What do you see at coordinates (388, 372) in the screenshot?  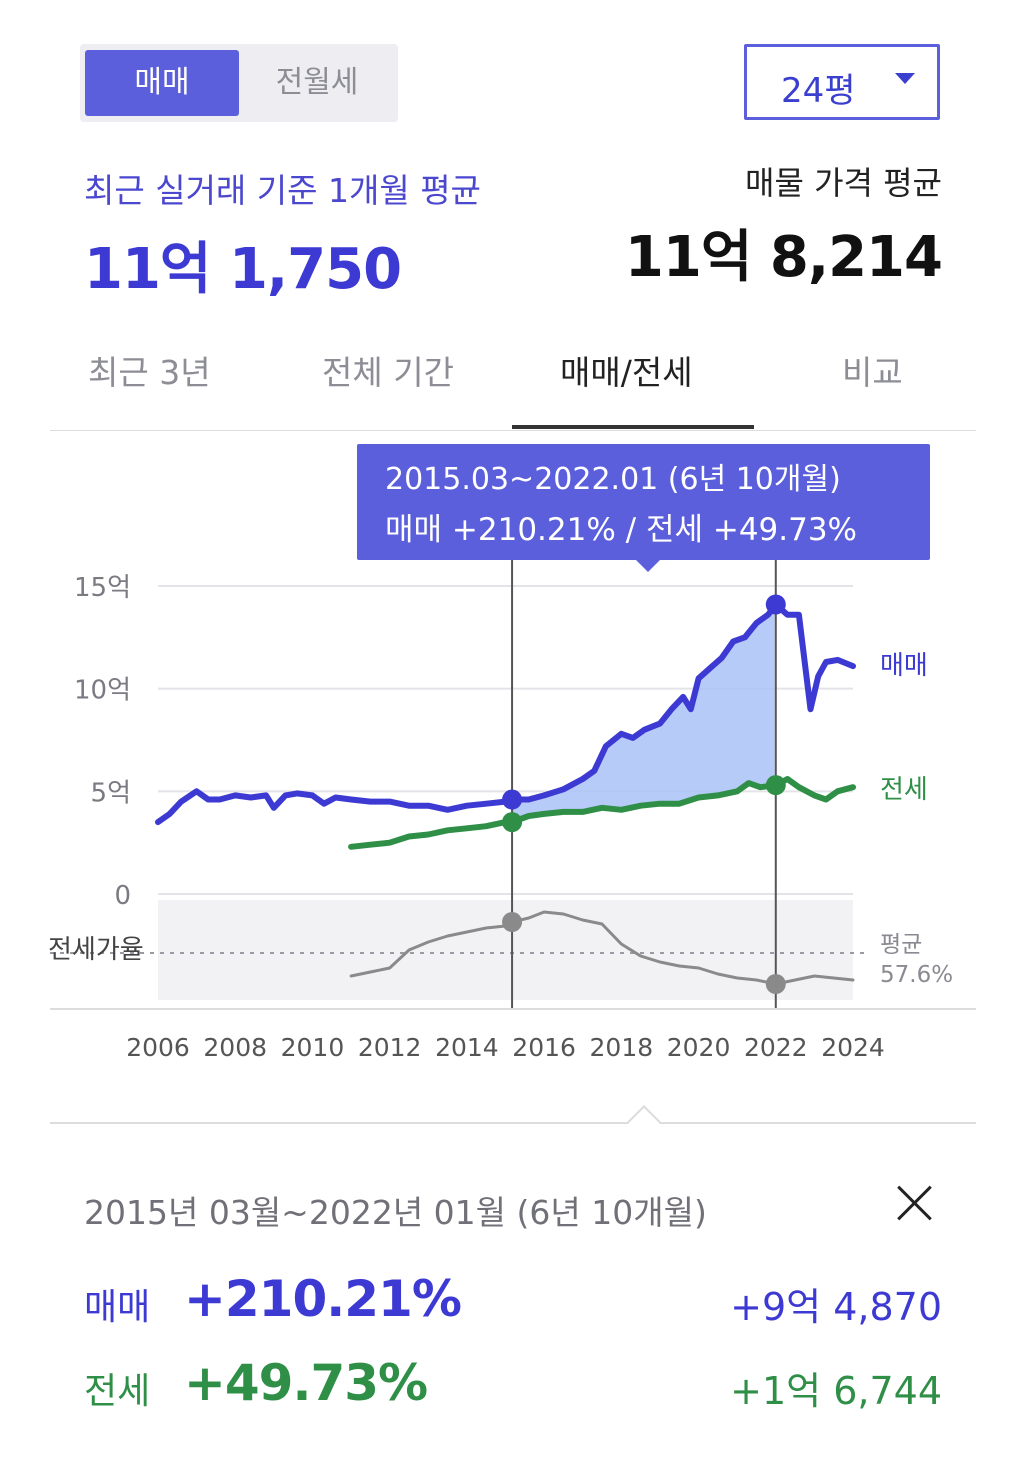 I see `tab-all-period: 전체 기간` at bounding box center [388, 372].